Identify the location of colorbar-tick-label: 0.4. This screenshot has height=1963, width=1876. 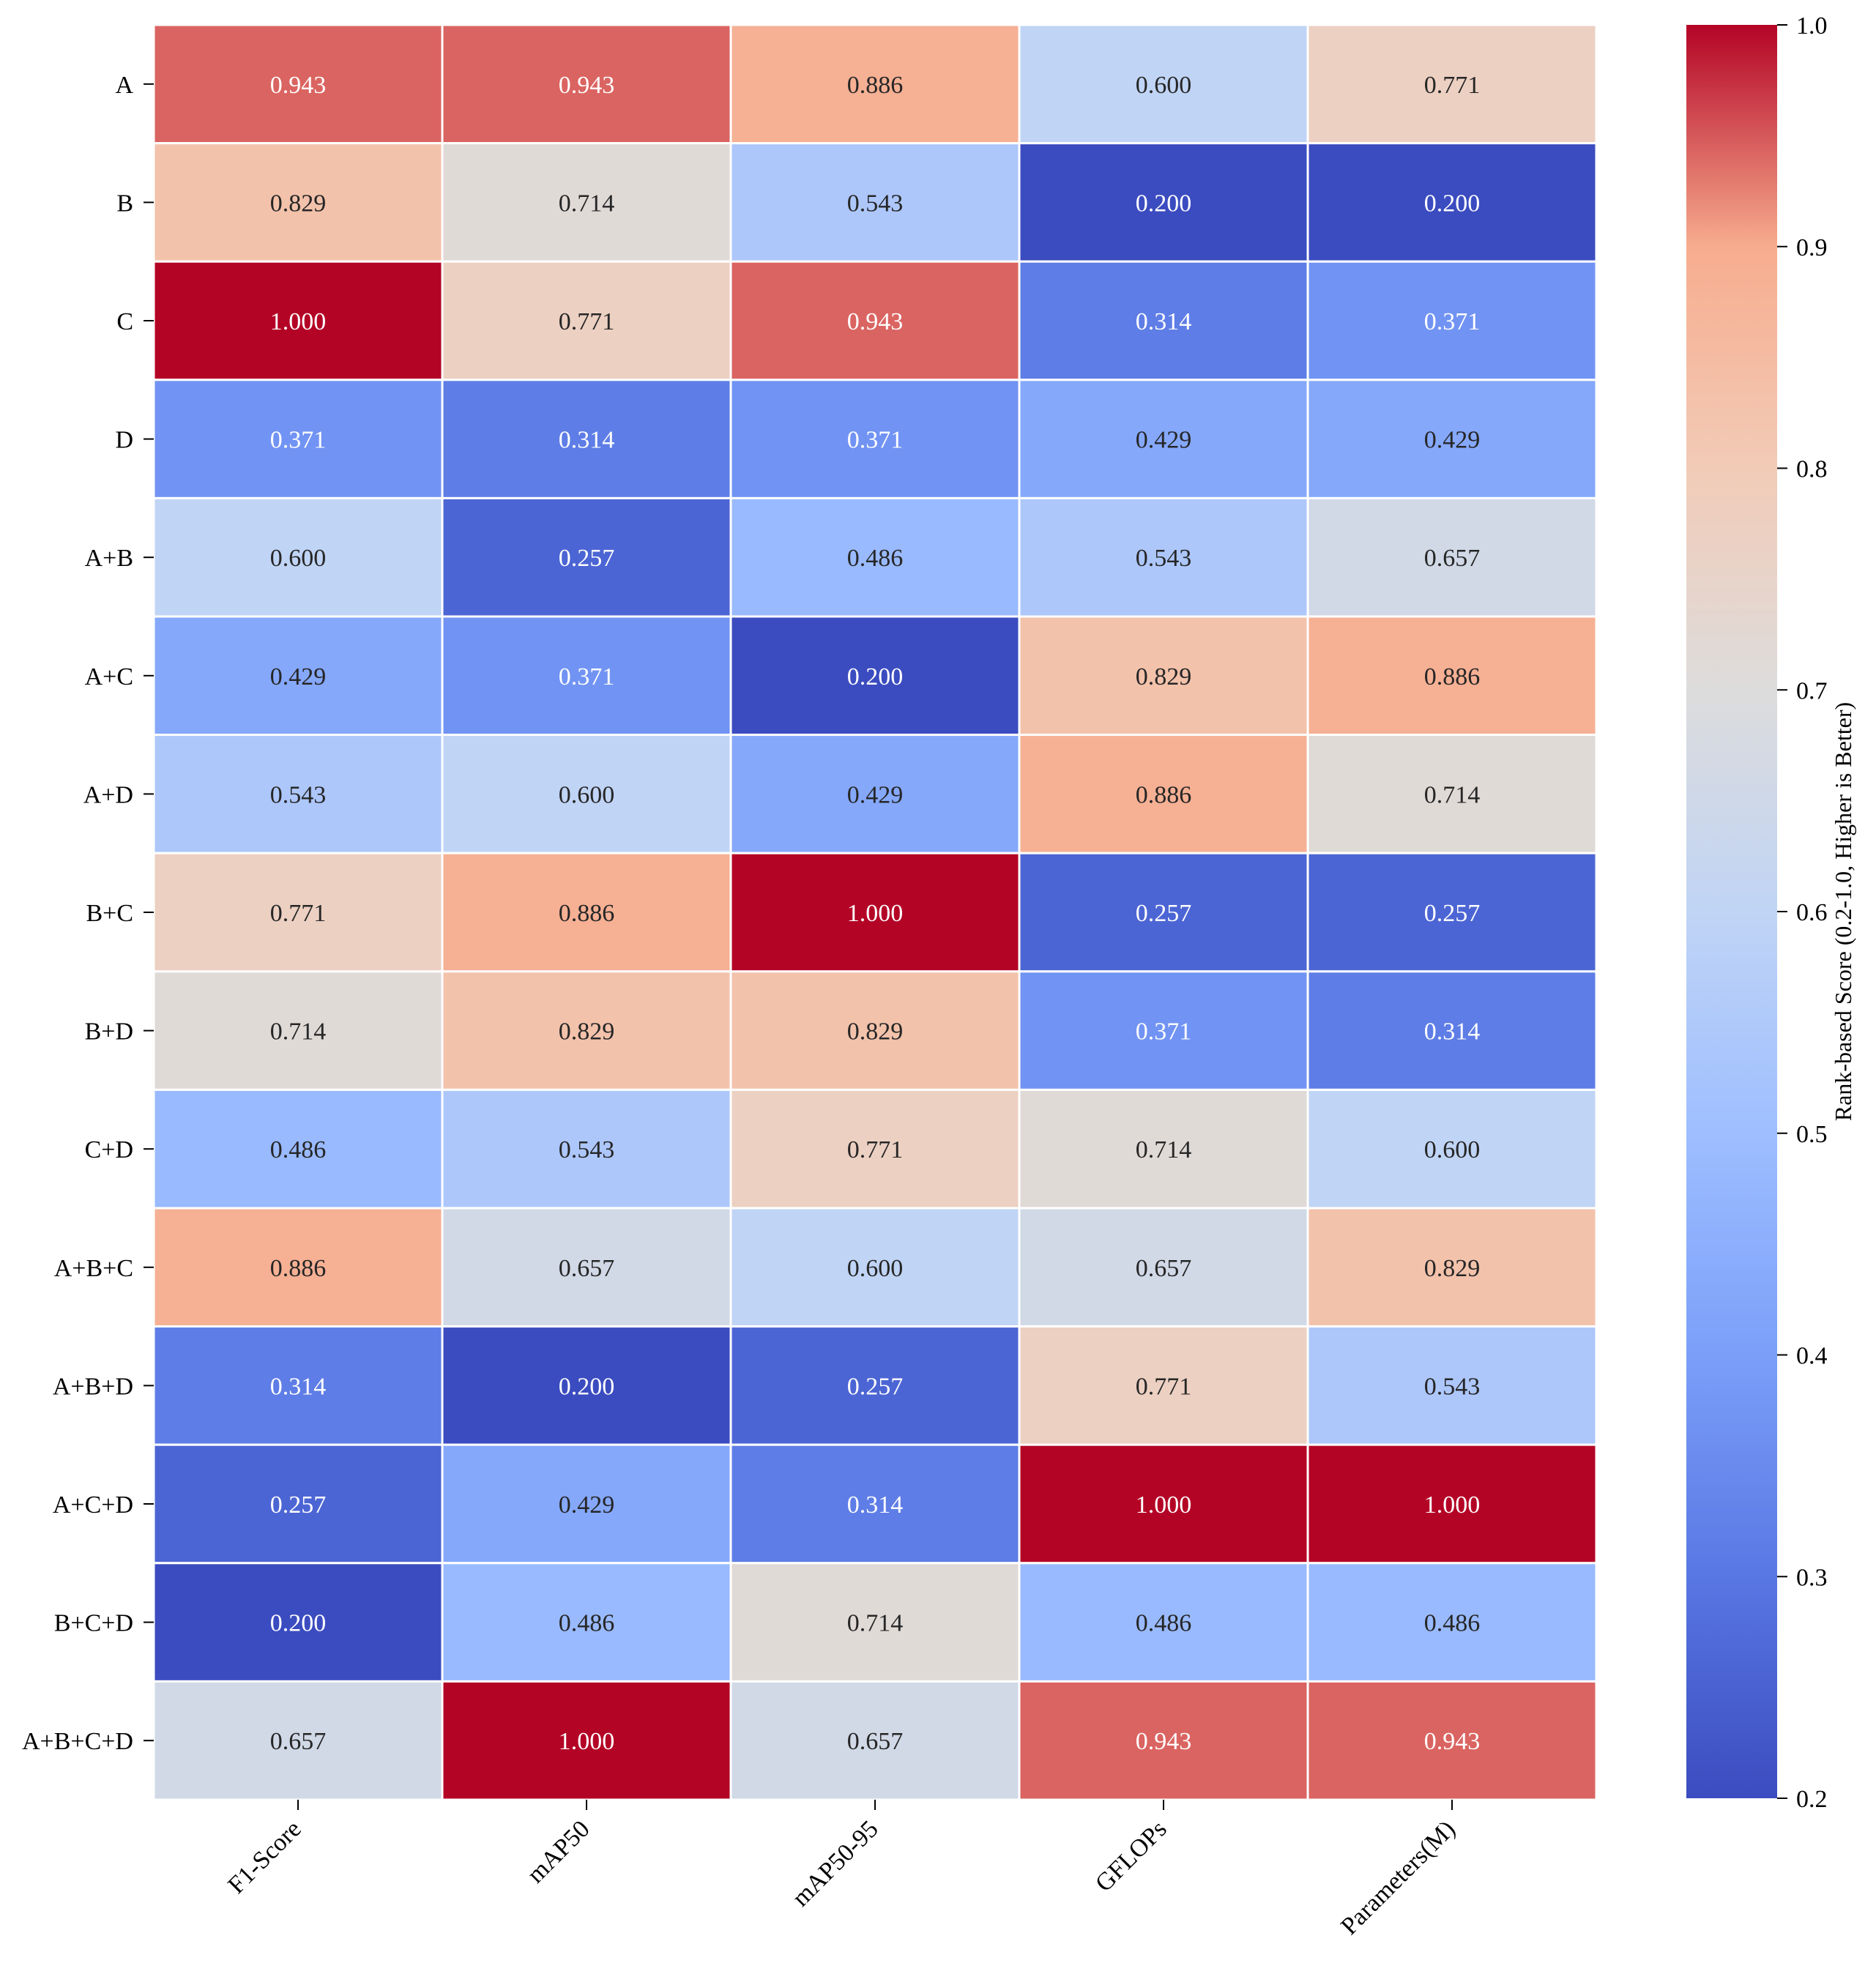
(1812, 1357).